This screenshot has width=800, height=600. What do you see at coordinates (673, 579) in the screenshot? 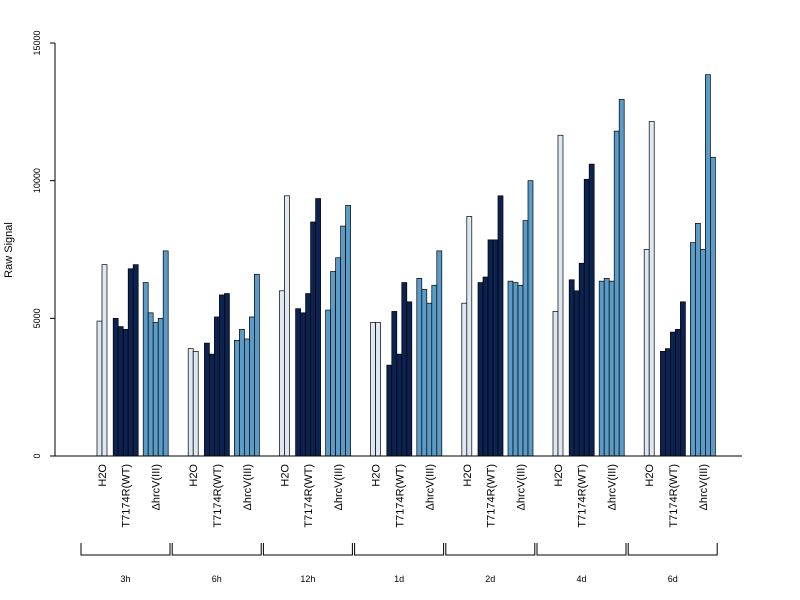
I see `group-label: 6d` at bounding box center [673, 579].